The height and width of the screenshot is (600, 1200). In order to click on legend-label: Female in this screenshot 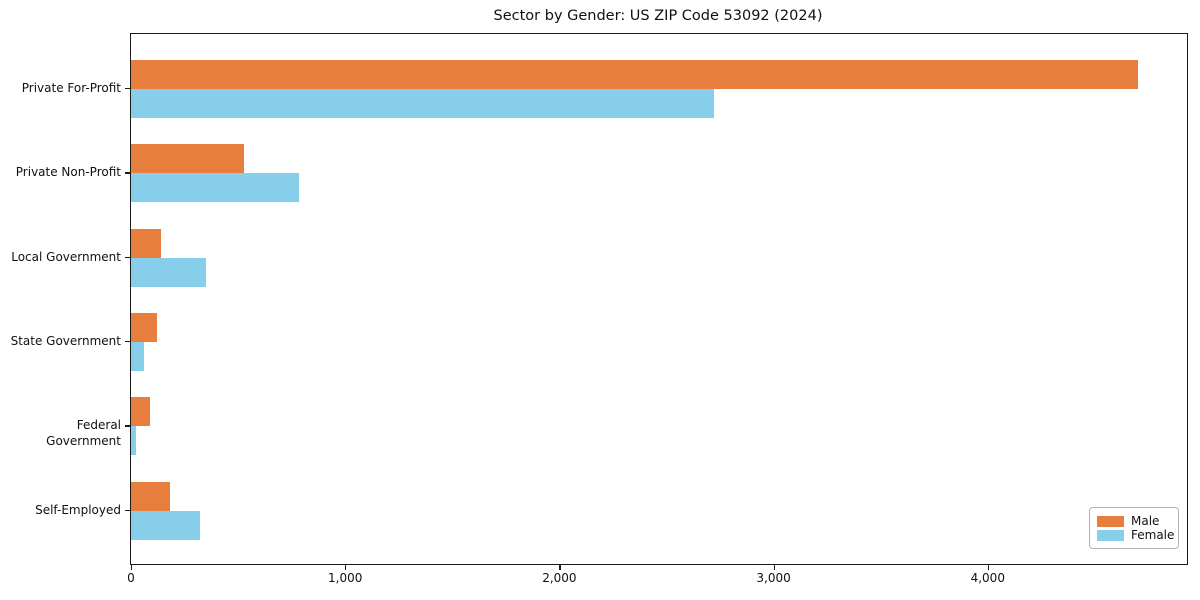, I will do `click(1153, 535)`.